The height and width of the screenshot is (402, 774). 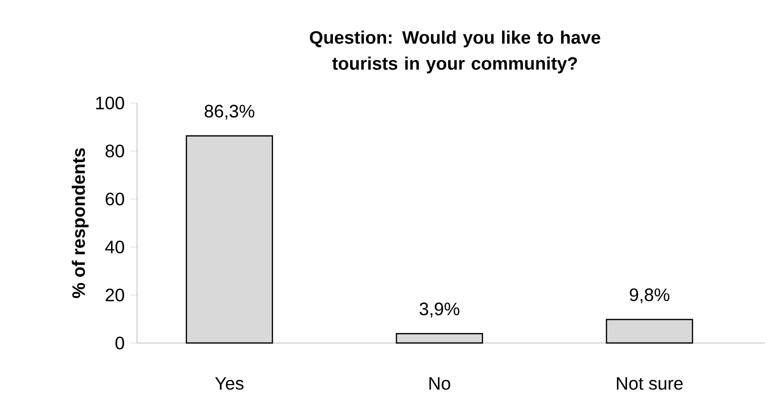 What do you see at coordinates (119, 343) in the screenshot?
I see `y-tick-label: 0` at bounding box center [119, 343].